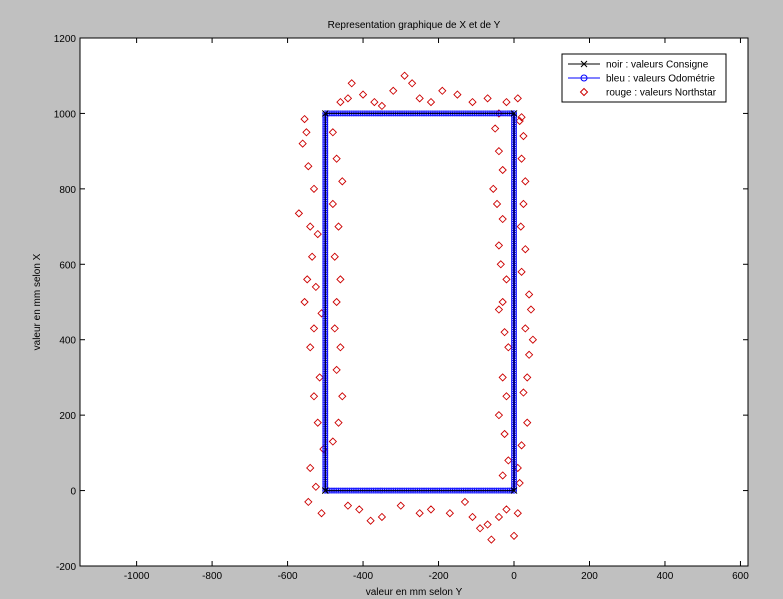 Image resolution: width=783 pixels, height=599 pixels. What do you see at coordinates (137, 576) in the screenshot?
I see `x-tick-label: -1000` at bounding box center [137, 576].